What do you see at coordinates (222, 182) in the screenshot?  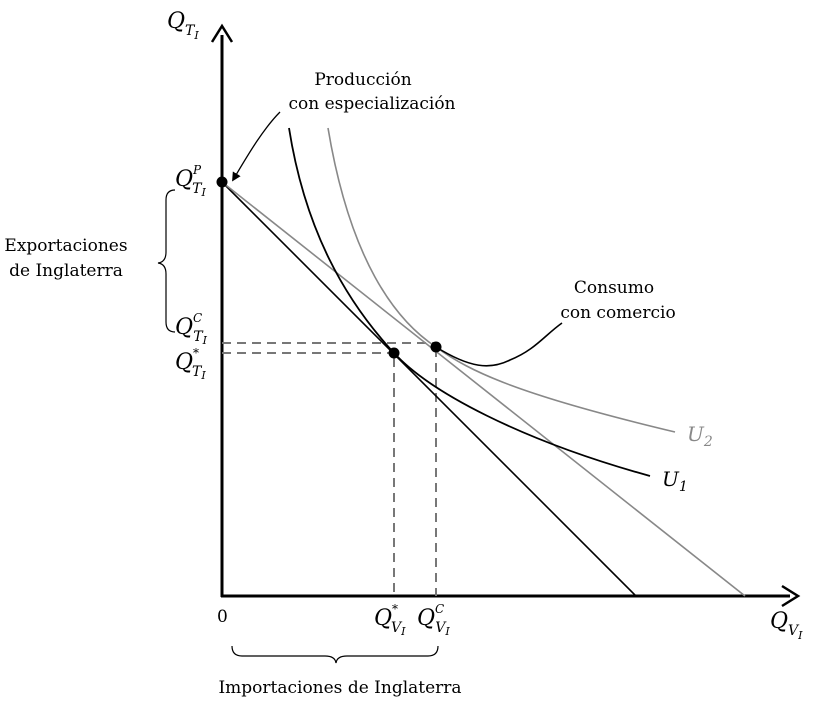 I see `production-point` at bounding box center [222, 182].